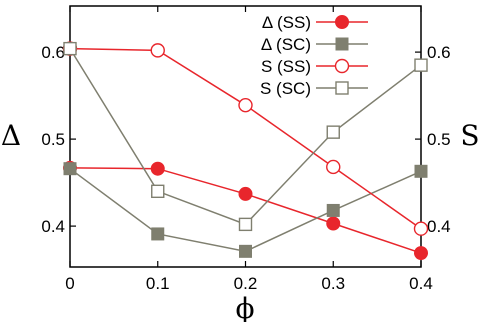 This screenshot has height=322, width=482. I want to click on legend-label: Δ (SS), so click(286, 22).